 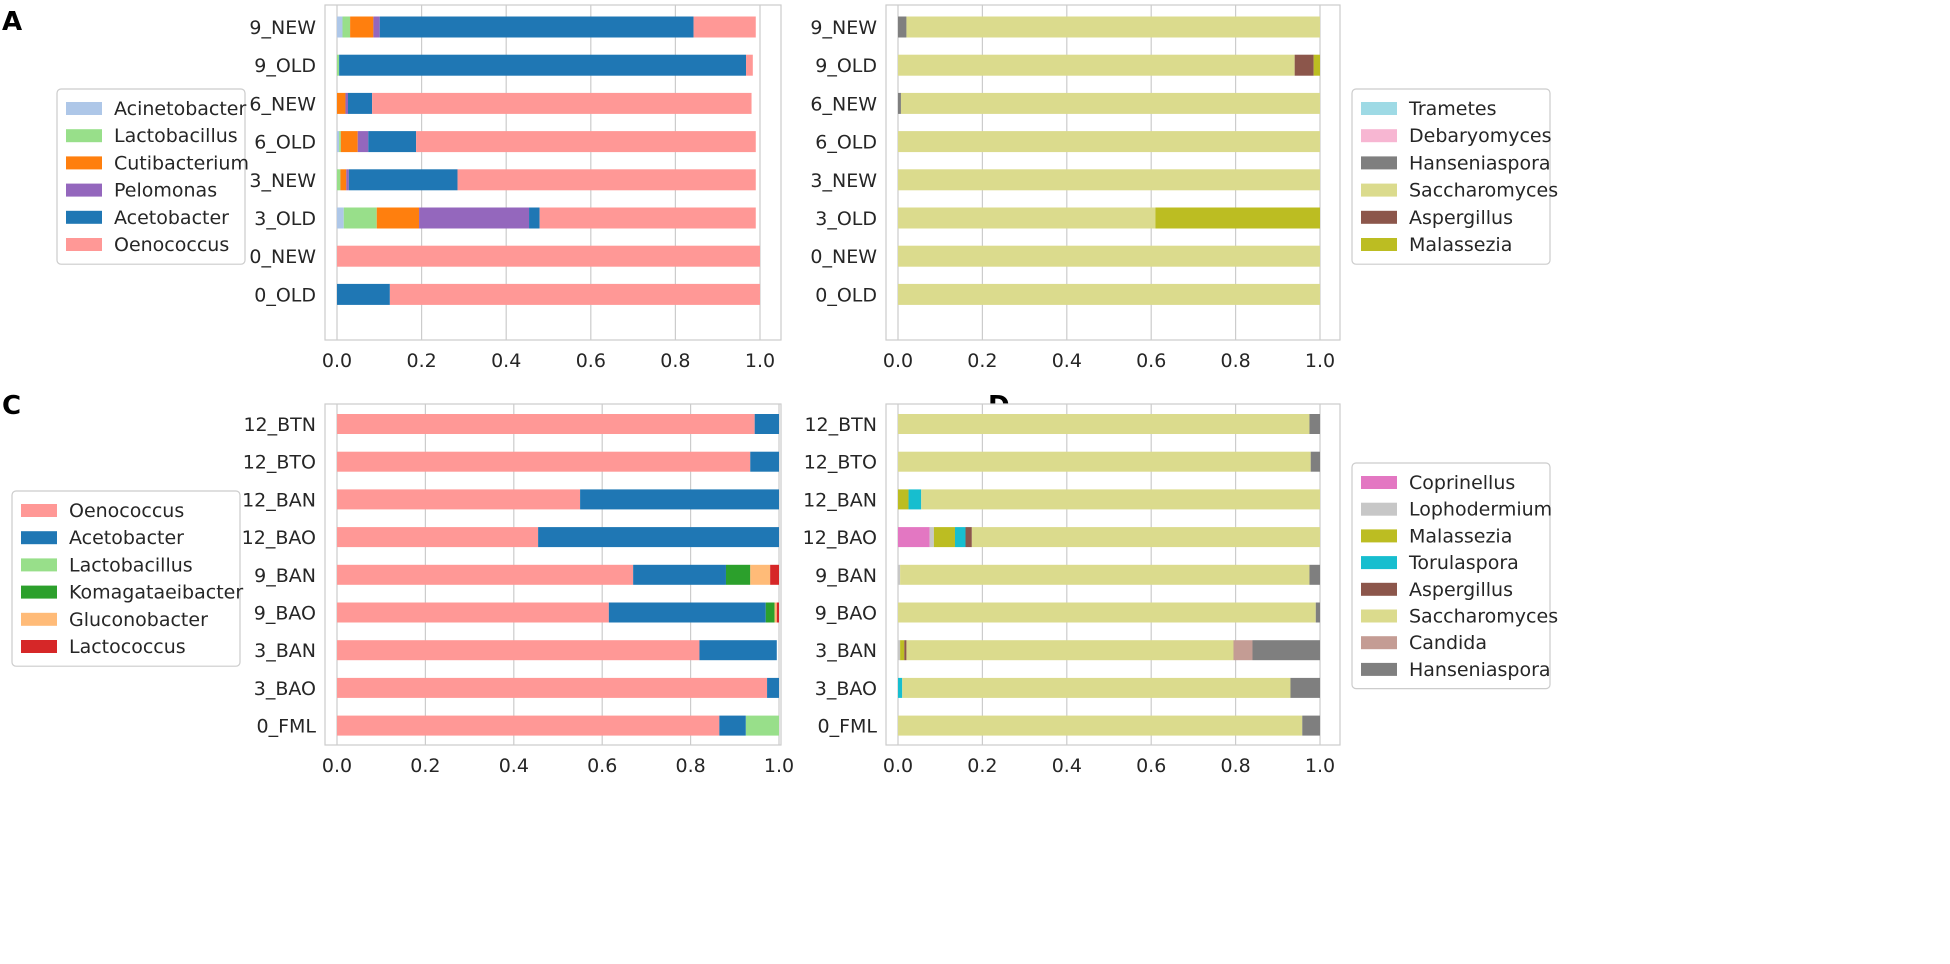 I want to click on legend-box-b, so click(x=1451, y=176).